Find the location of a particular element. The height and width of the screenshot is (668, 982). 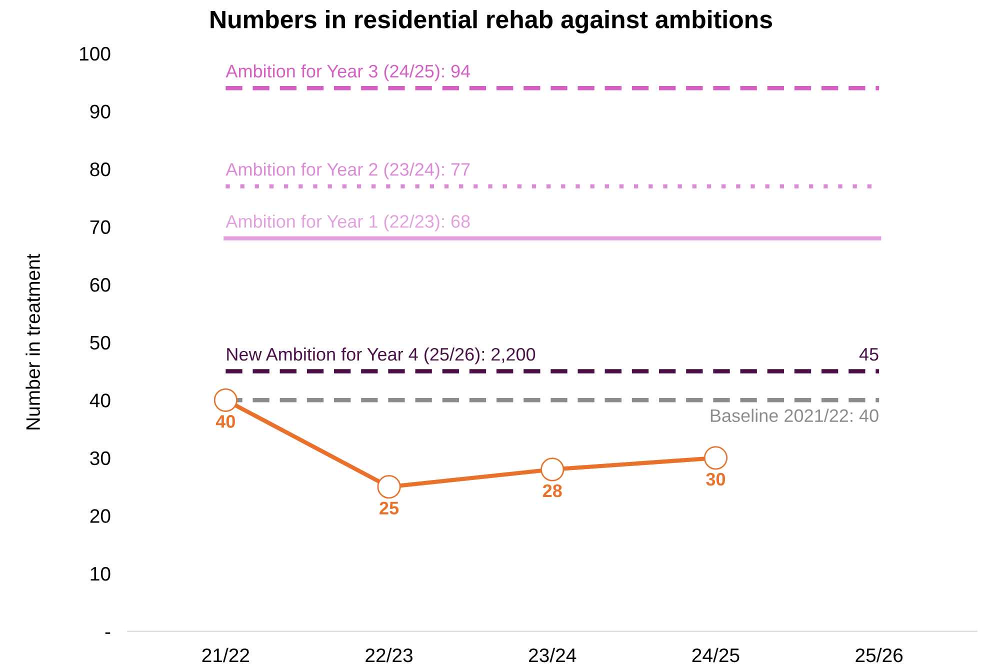

data-label: 28 is located at coordinates (552, 491).